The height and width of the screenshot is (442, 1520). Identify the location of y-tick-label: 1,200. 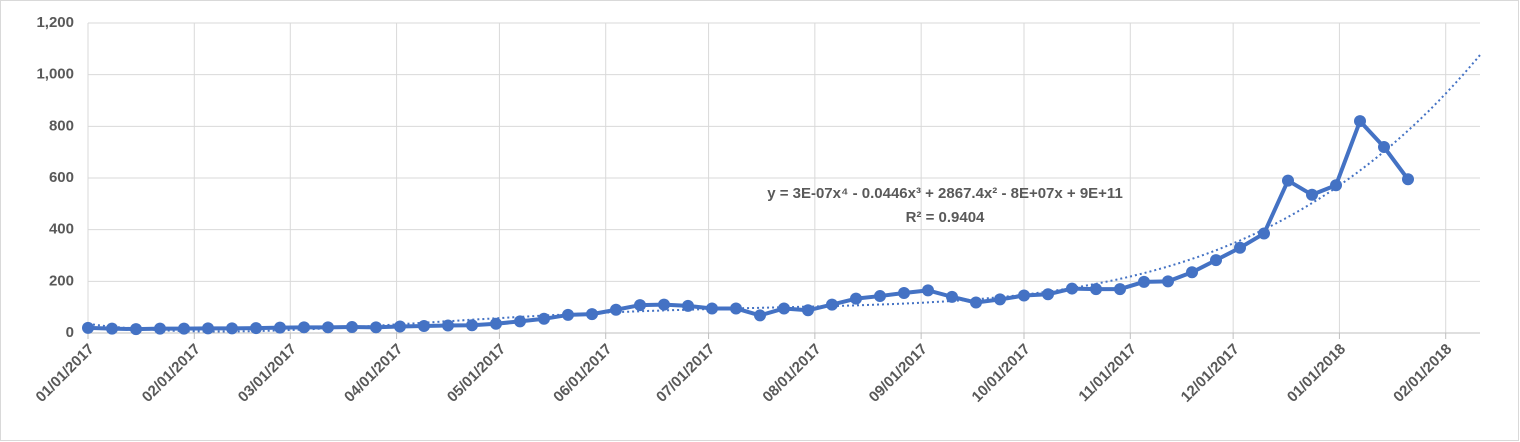
(55, 22).